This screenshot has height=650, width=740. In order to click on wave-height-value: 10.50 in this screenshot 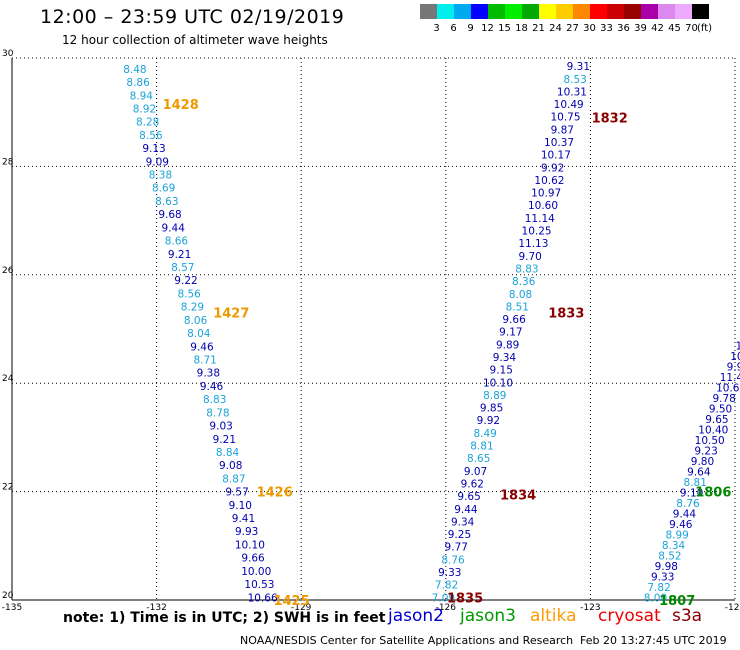, I will do `click(710, 441)`.